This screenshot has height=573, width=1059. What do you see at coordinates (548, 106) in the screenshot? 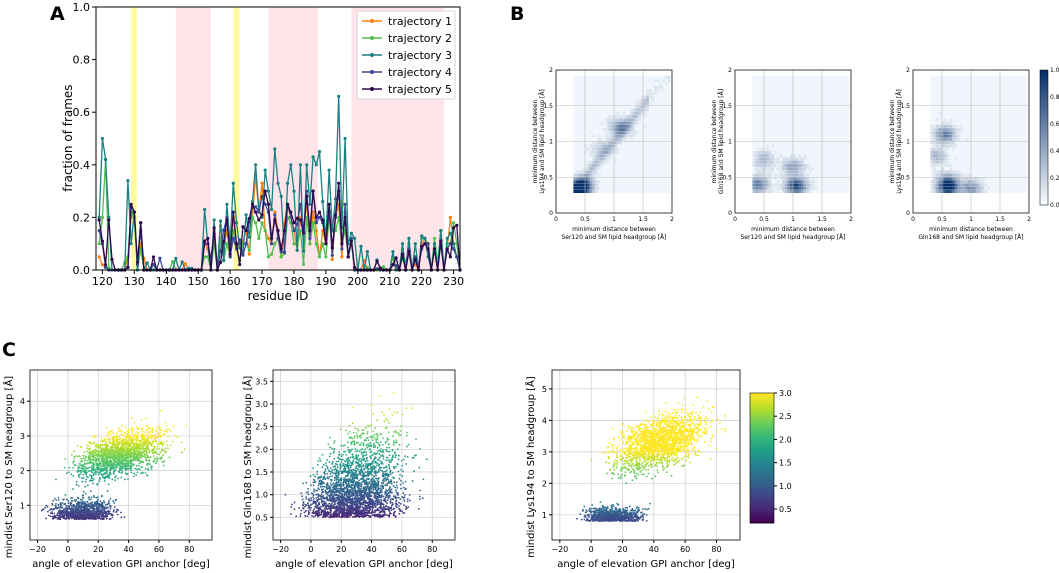
I see `y-tick-label: 1.5` at bounding box center [548, 106].